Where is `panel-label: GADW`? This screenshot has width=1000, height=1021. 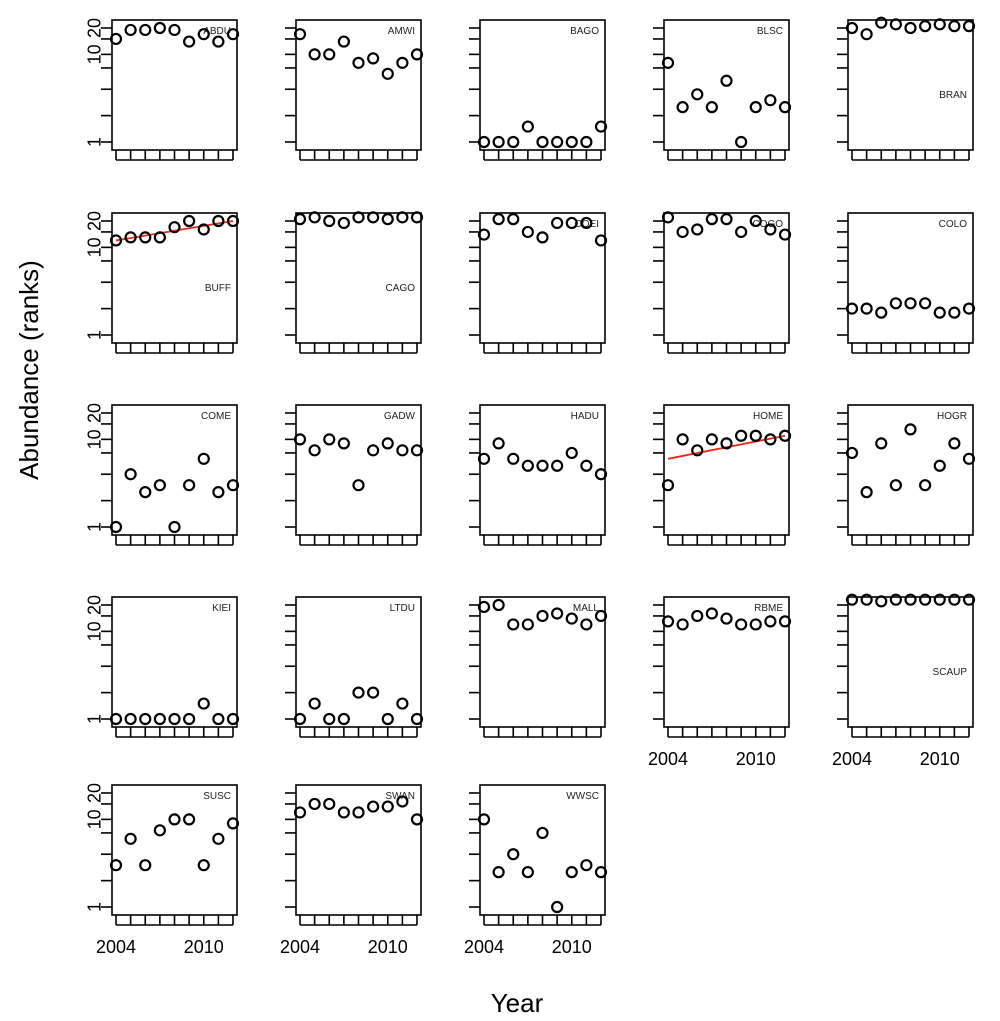
panel-label: GADW is located at coordinates (400, 416).